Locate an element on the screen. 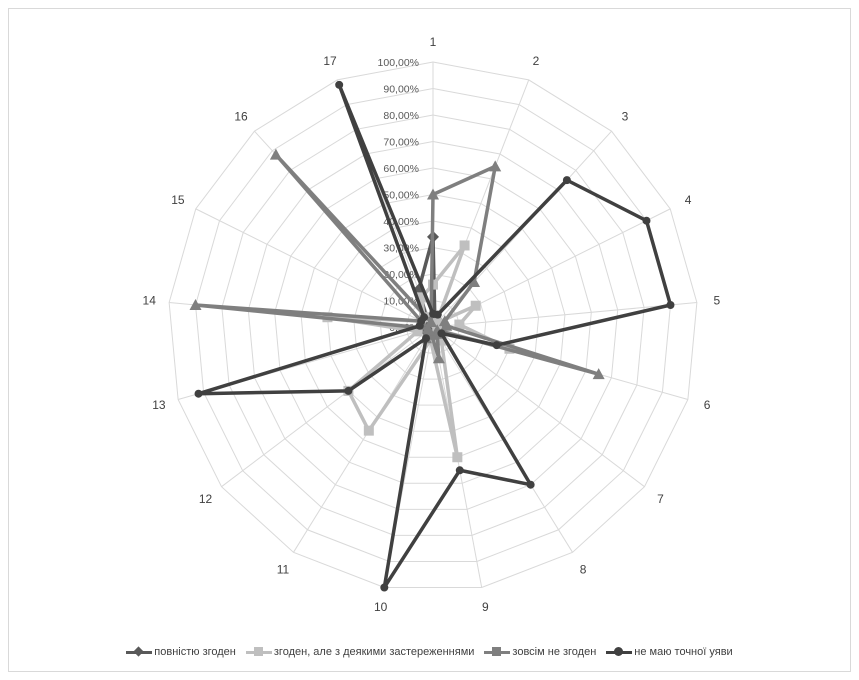  category-label: 8 is located at coordinates (583, 569).